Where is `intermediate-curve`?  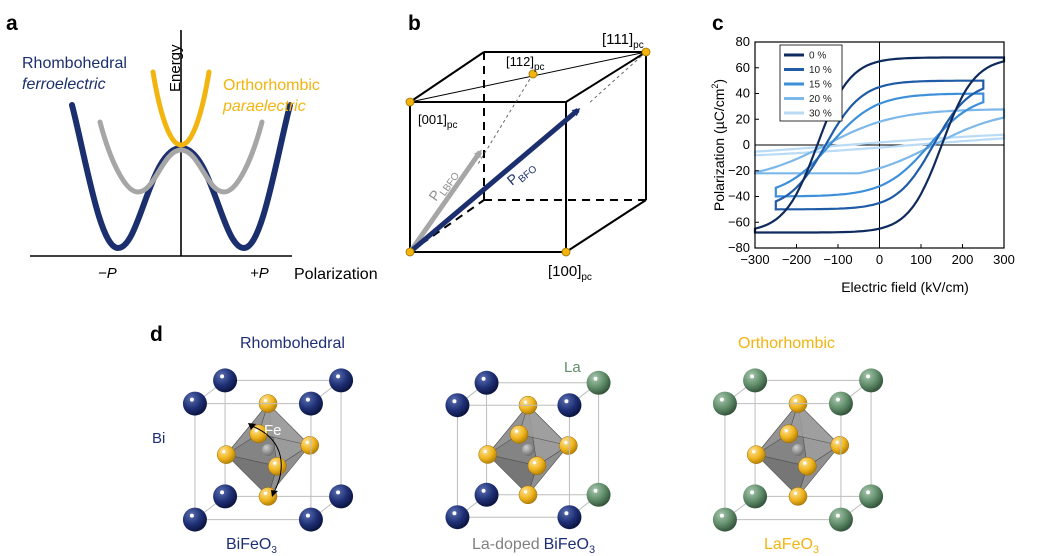
intermediate-curve is located at coordinates (181, 157).